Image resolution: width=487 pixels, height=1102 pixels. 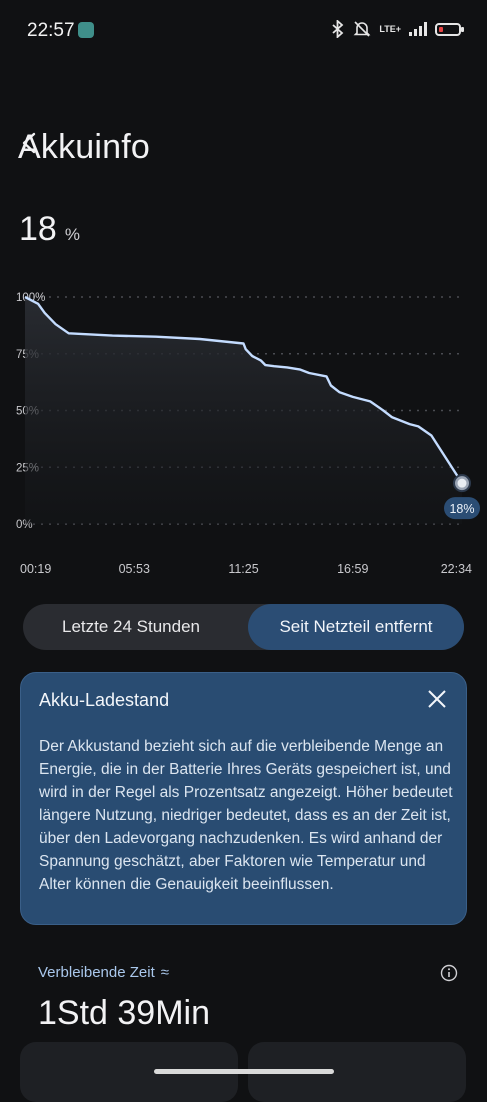 I want to click on remaining-time-label-text: Verbleibende Zeit, so click(x=96, y=972).